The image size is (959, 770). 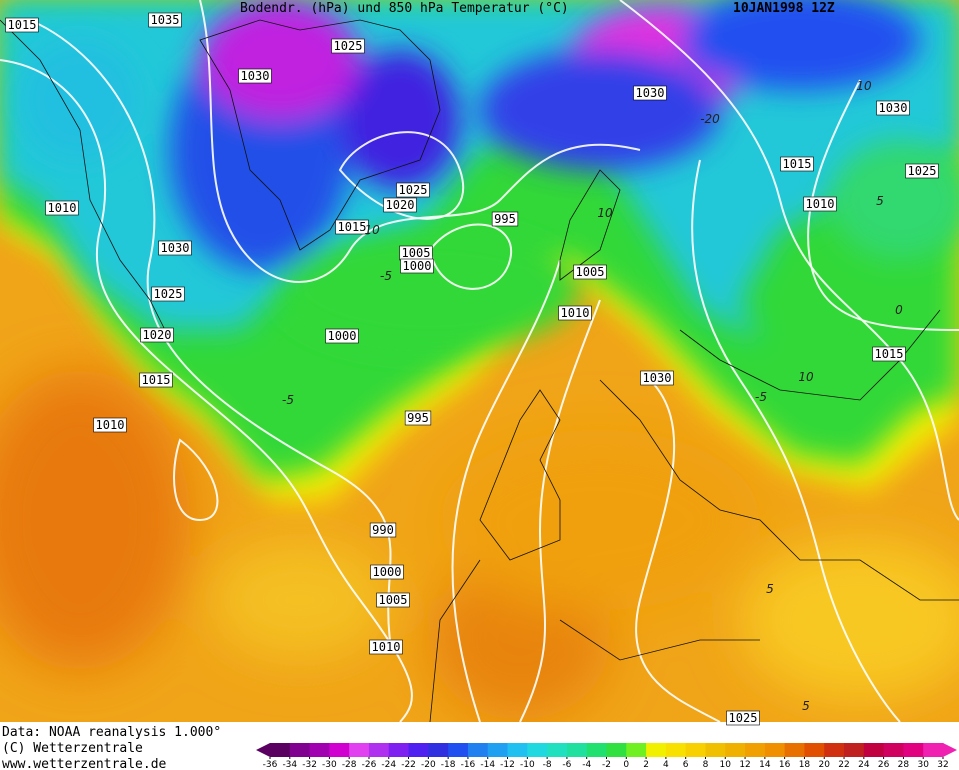 What do you see at coordinates (84, 763) in the screenshot?
I see `footer-url: www.wetterzentrale.de` at bounding box center [84, 763].